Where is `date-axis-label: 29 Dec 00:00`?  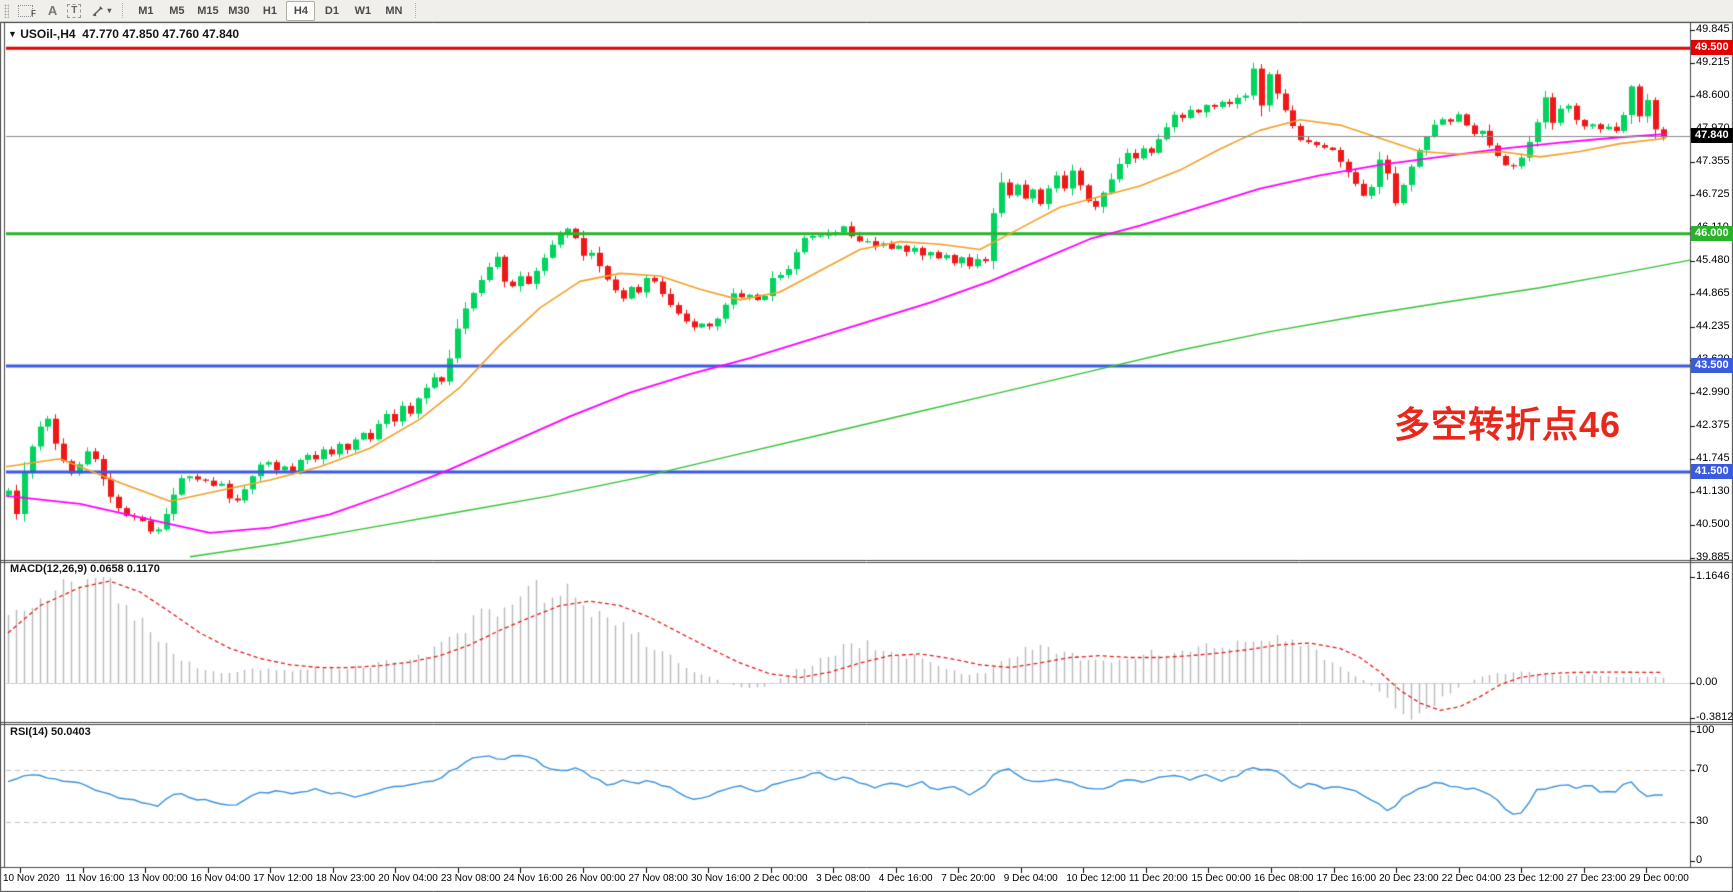 date-axis-label: 29 Dec 00:00 is located at coordinates (1659, 878).